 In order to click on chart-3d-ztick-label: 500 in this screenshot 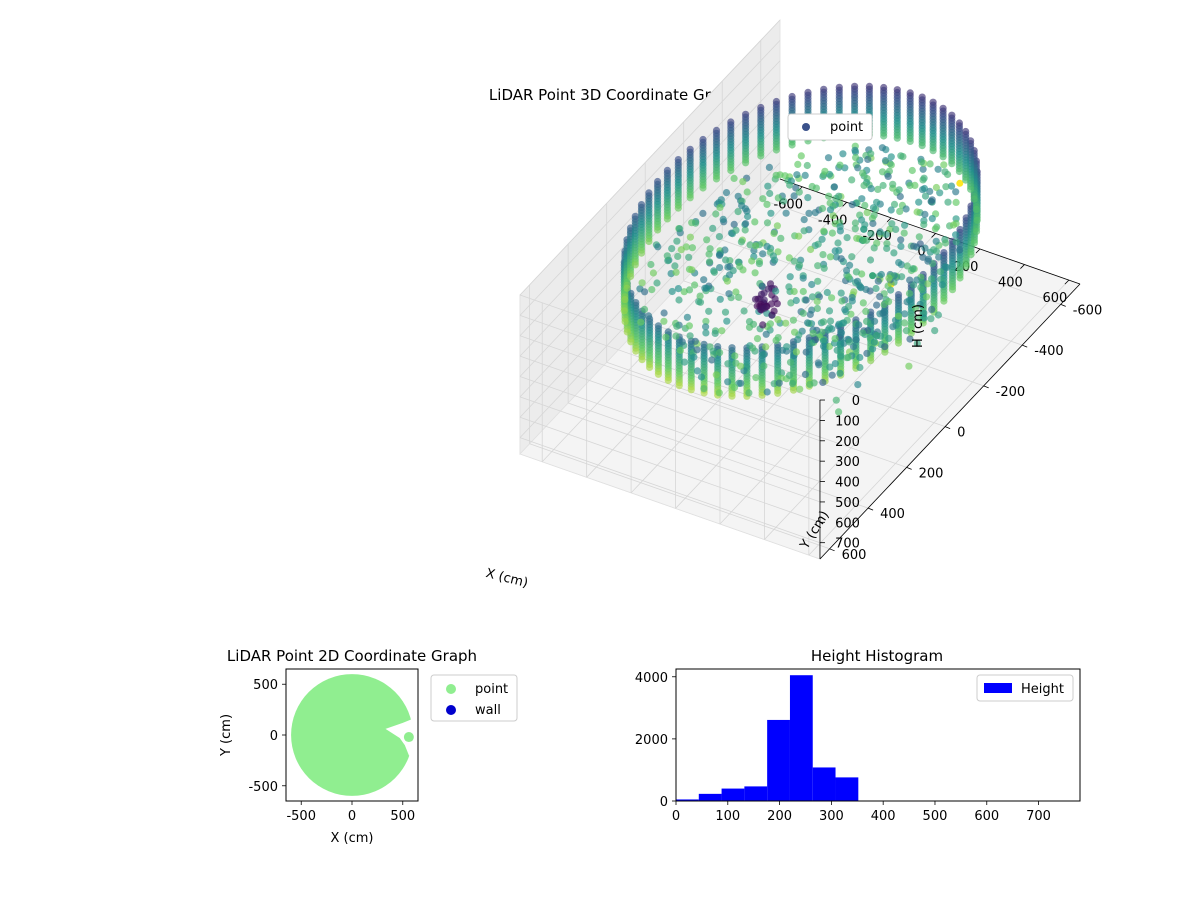, I will do `click(847, 503)`.